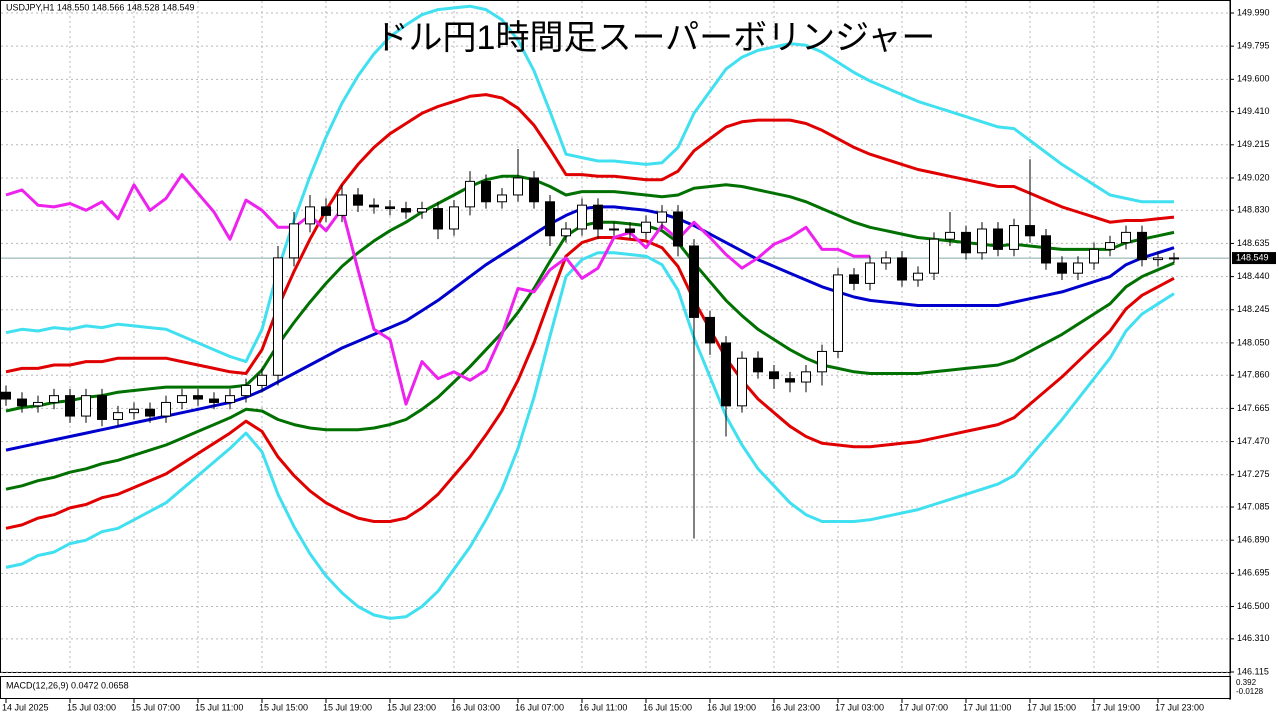 The image size is (1278, 719). I want to click on x-tick-label: 16 Jul 03:00, so click(475, 707).